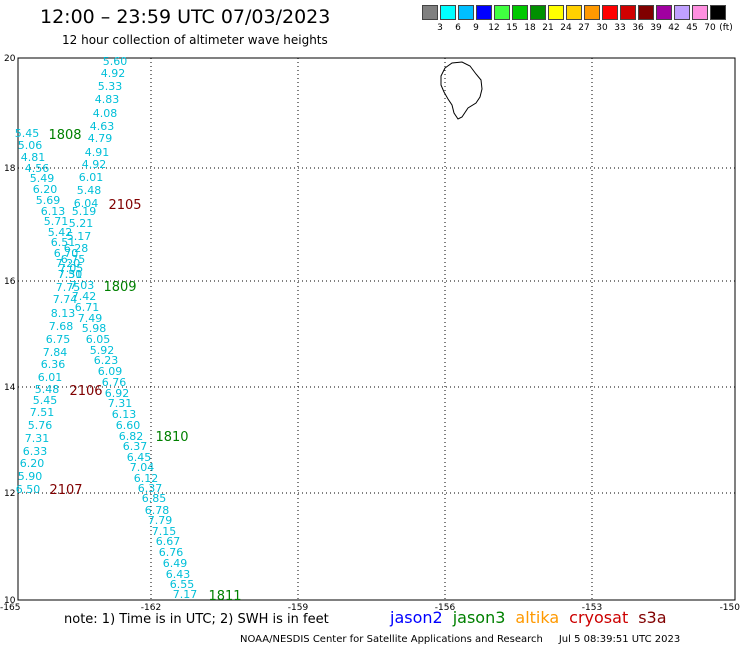 The width and height of the screenshot is (740, 650). What do you see at coordinates (619, 639) in the screenshot?
I see `footer-timestamp: Jul 5 08:39:51 UTC 2023` at bounding box center [619, 639].